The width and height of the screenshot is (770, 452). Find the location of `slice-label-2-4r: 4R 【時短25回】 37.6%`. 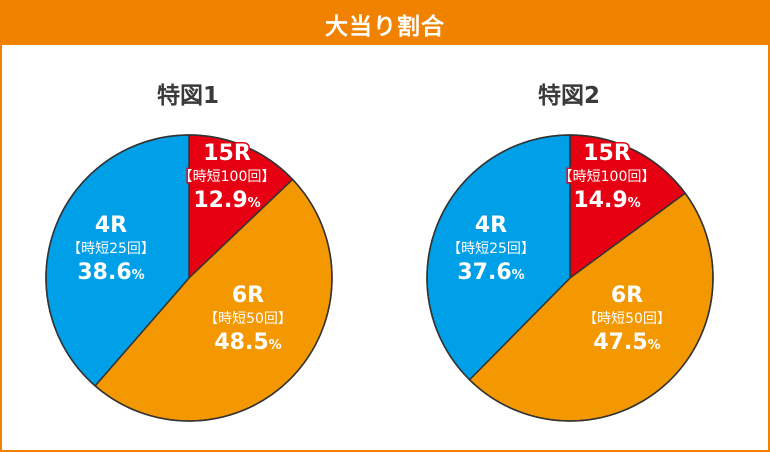

slice-label-2-4r: 4R 【時短25回】 37.6% is located at coordinates (491, 249).